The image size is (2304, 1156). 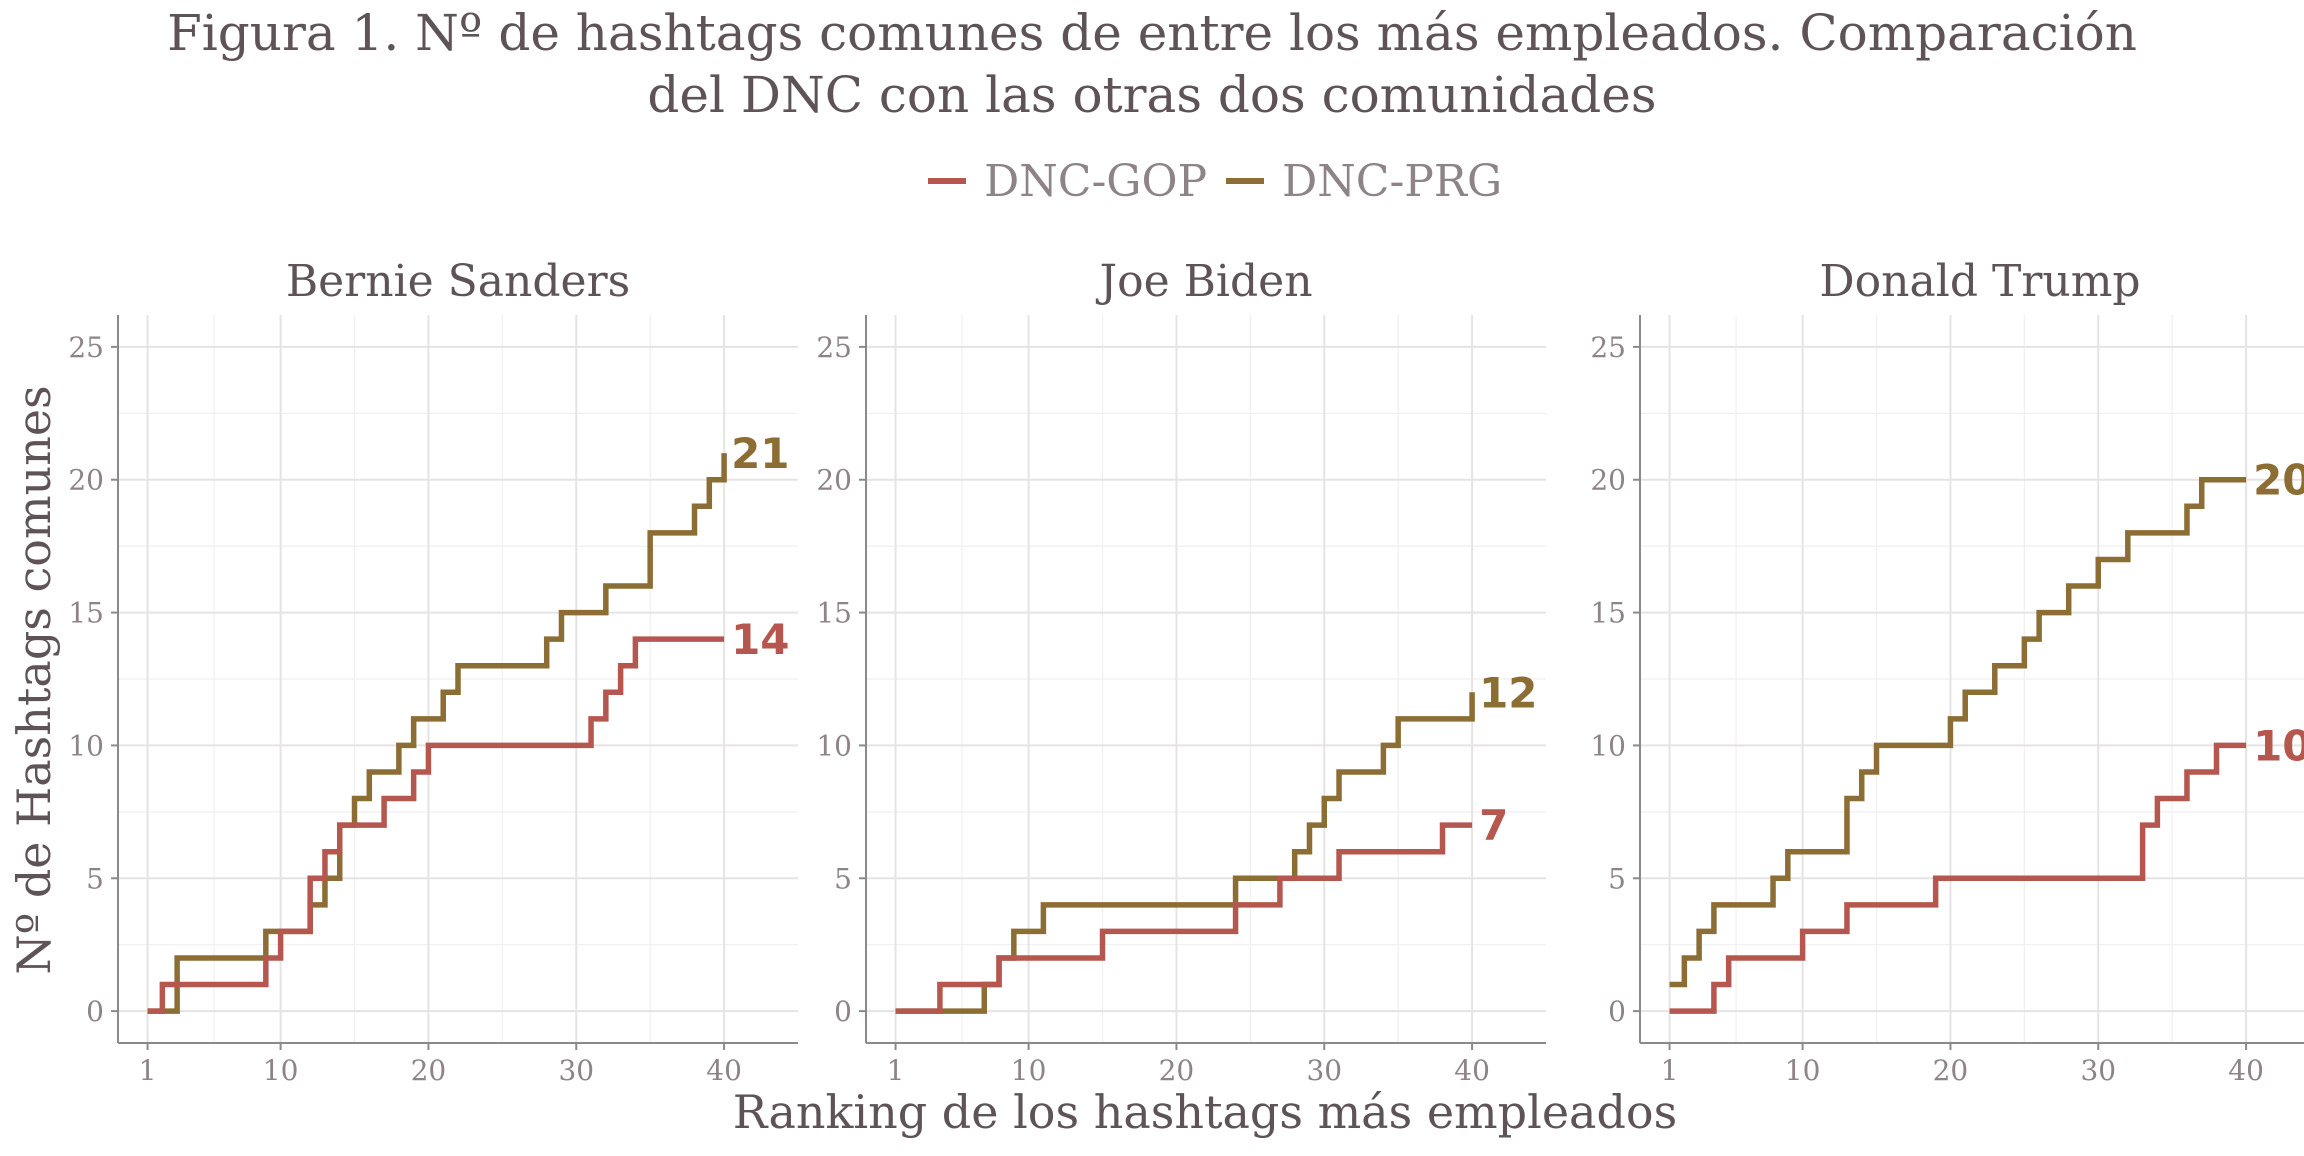 What do you see at coordinates (1508, 692) in the screenshot?
I see `end-label-dnc-prg: 12` at bounding box center [1508, 692].